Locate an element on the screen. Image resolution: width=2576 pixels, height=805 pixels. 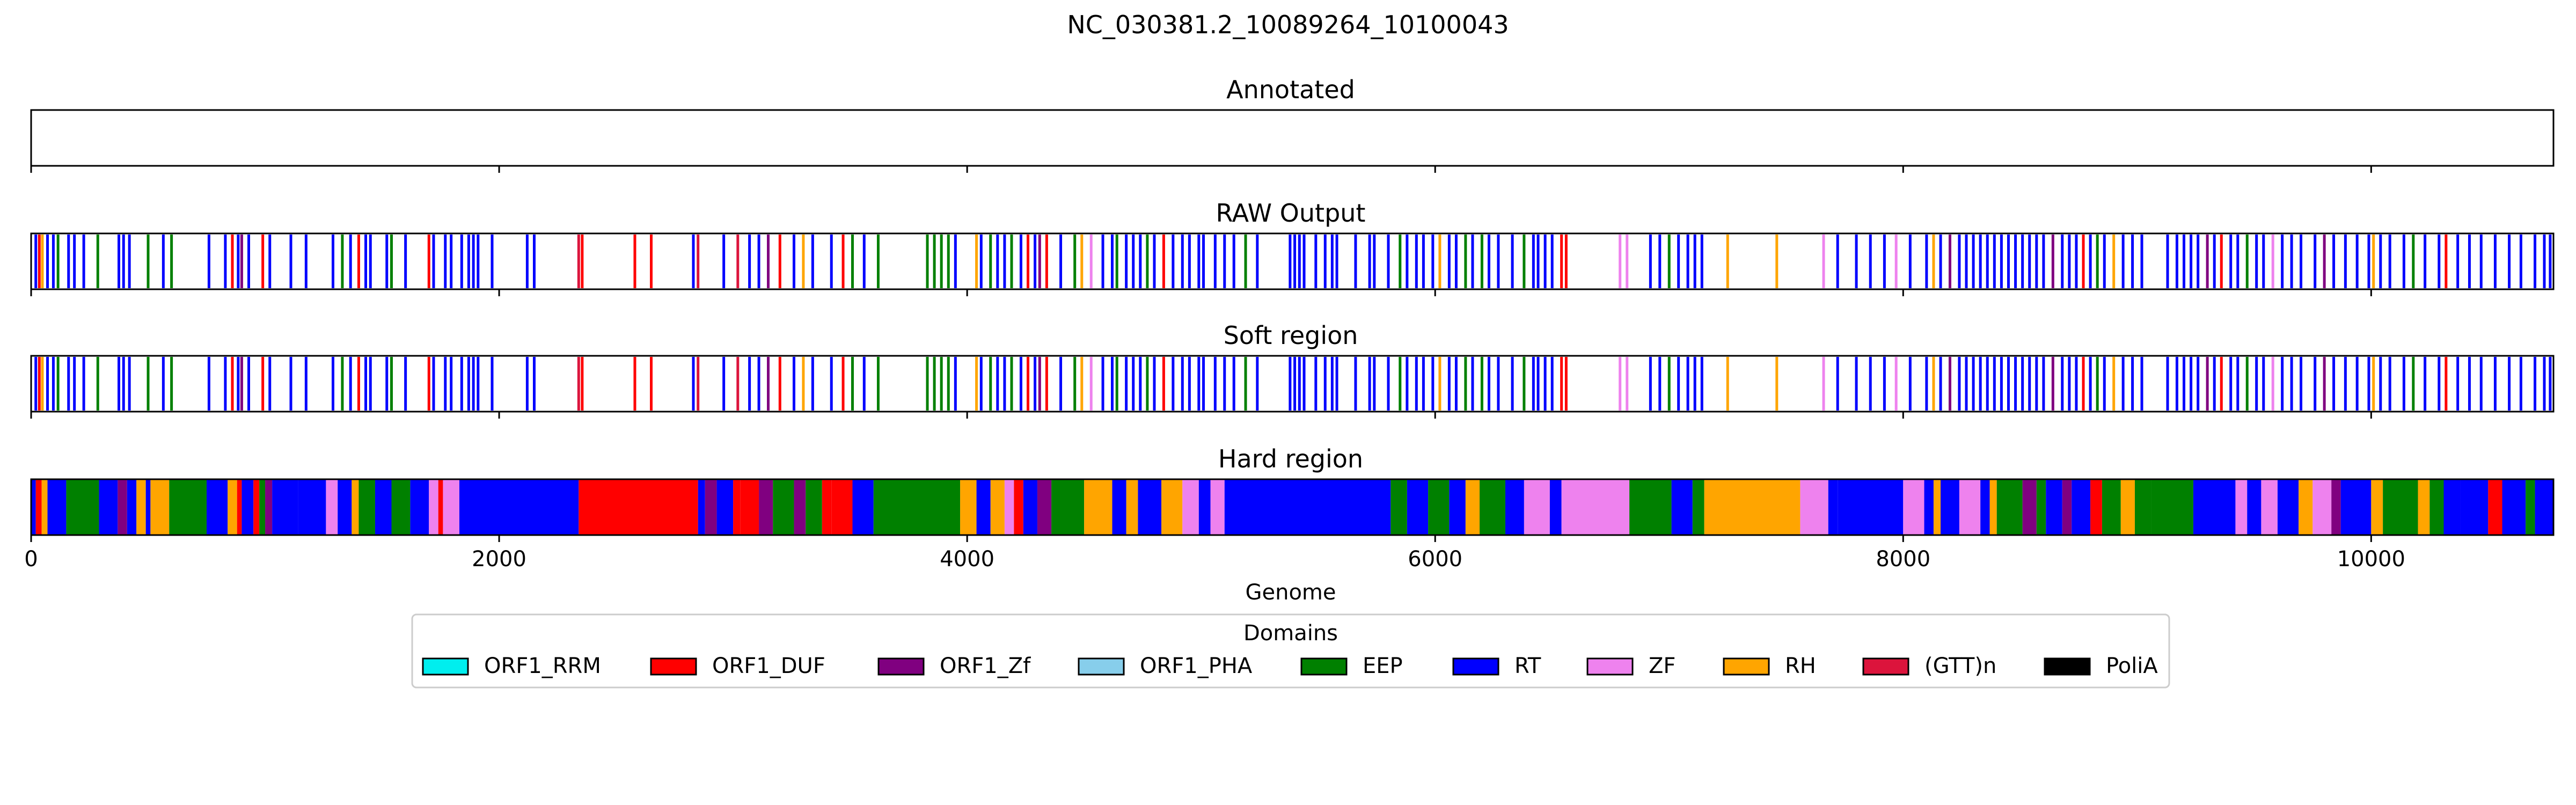
legend-entry: ORF1_Zf is located at coordinates (954, 666).